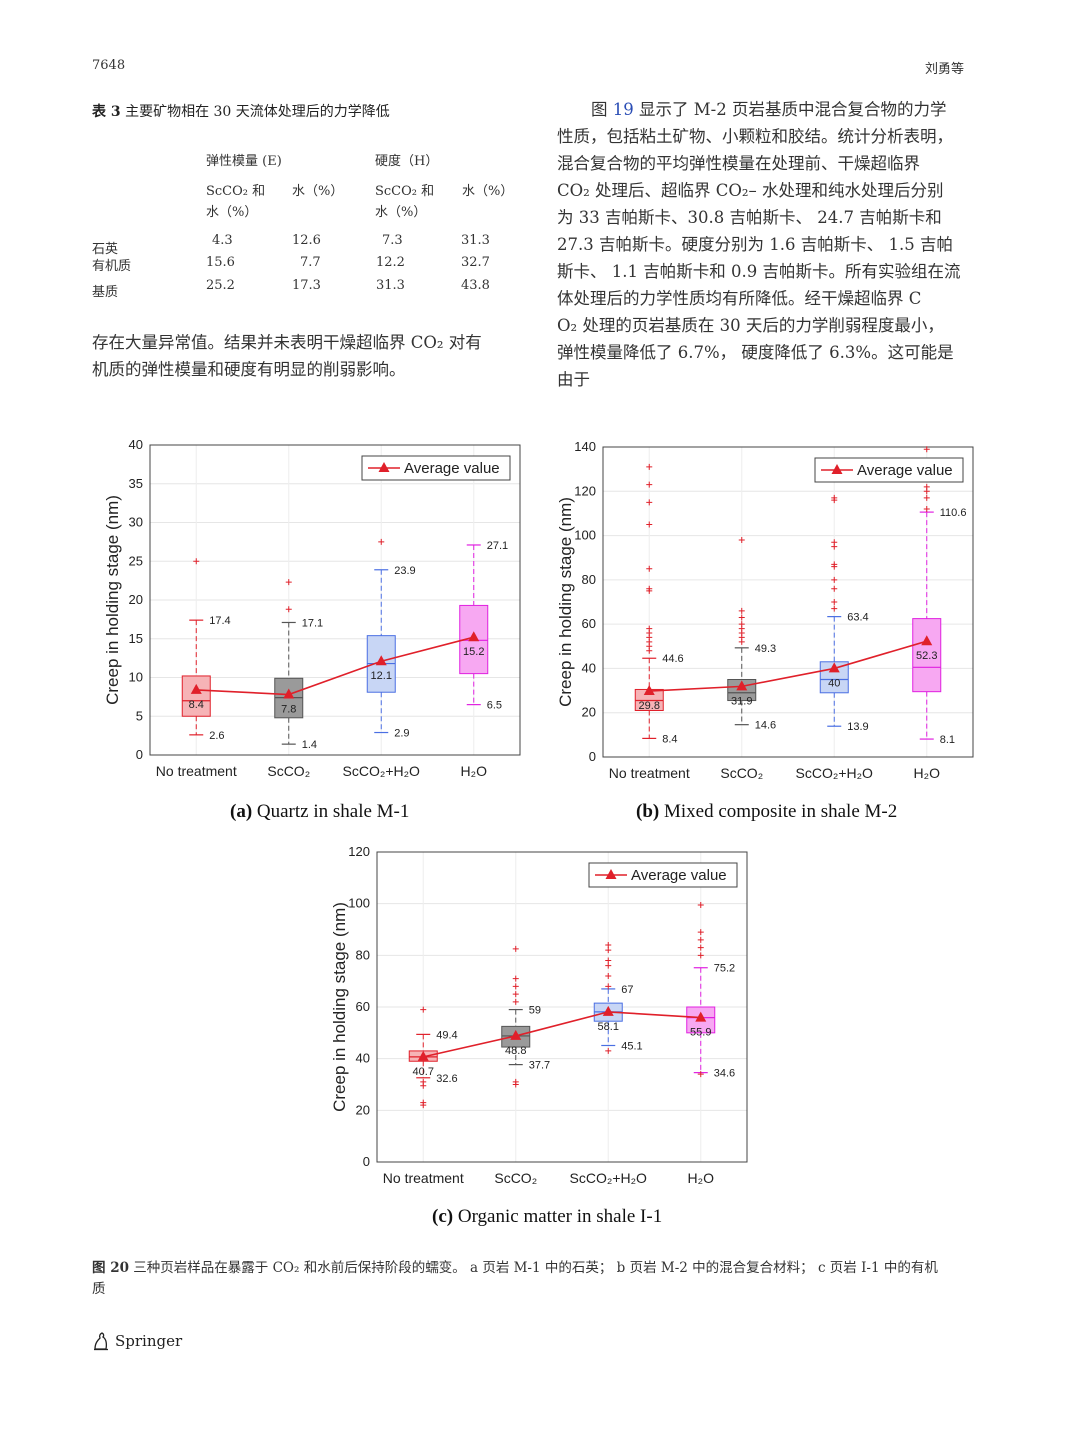  What do you see at coordinates (627, 990) in the screenshot?
I see `upper-whisker-label: 67` at bounding box center [627, 990].